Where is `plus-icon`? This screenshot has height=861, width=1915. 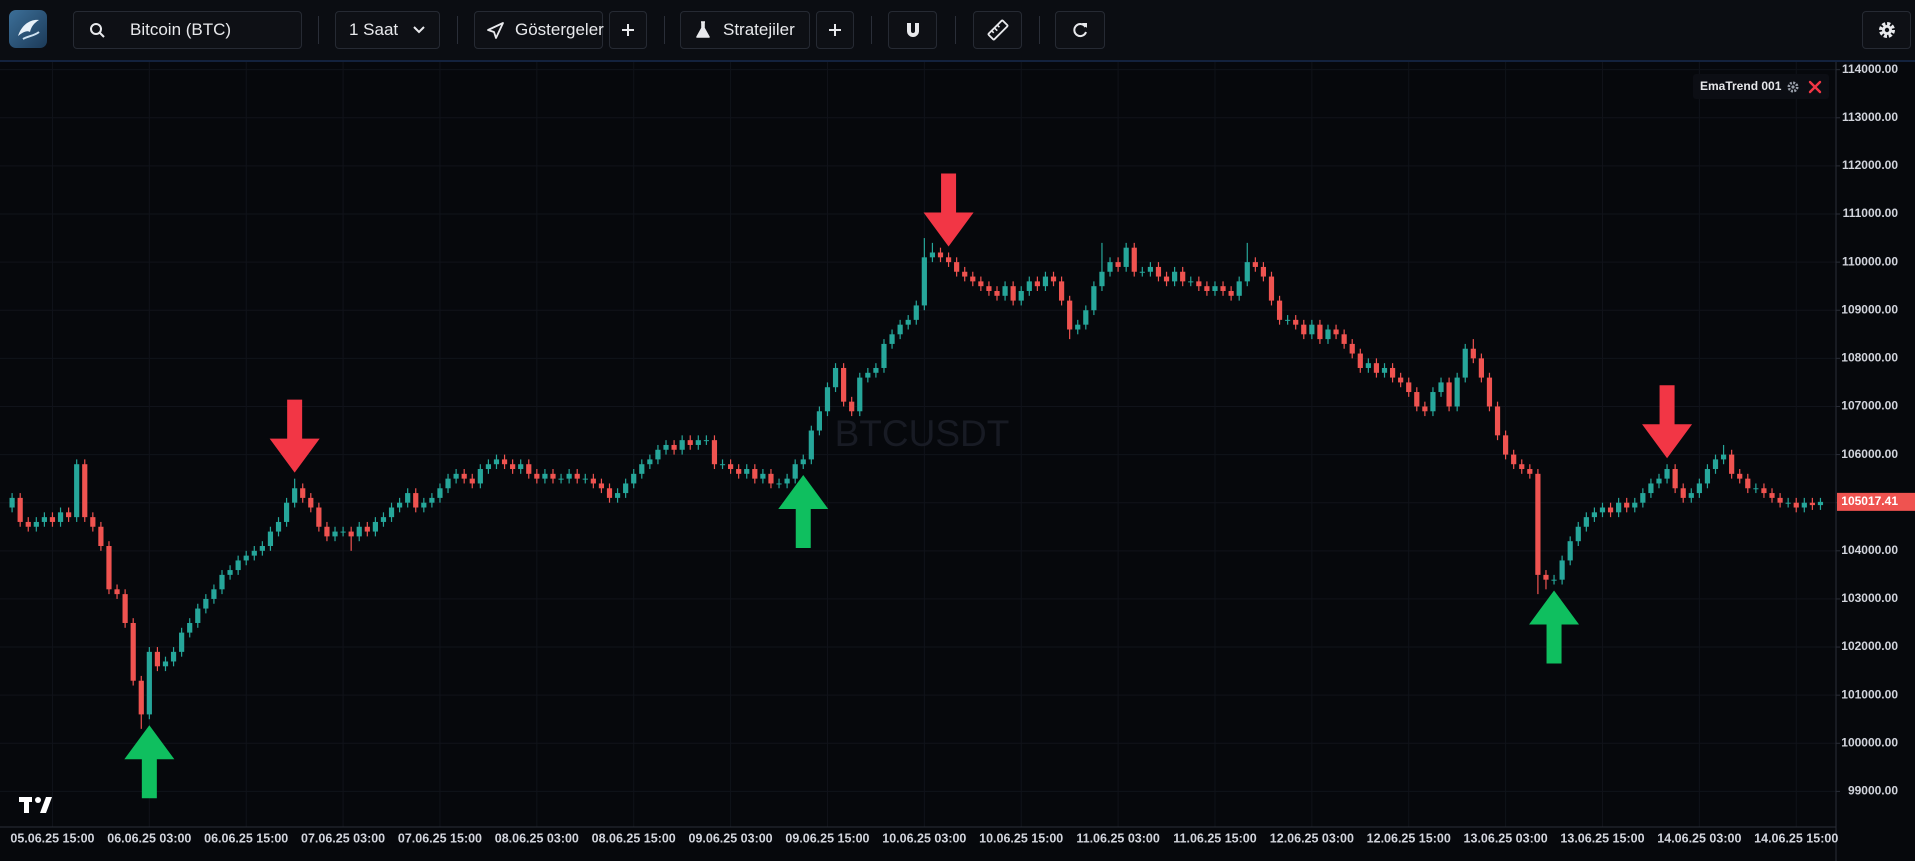
plus-icon is located at coordinates (628, 30).